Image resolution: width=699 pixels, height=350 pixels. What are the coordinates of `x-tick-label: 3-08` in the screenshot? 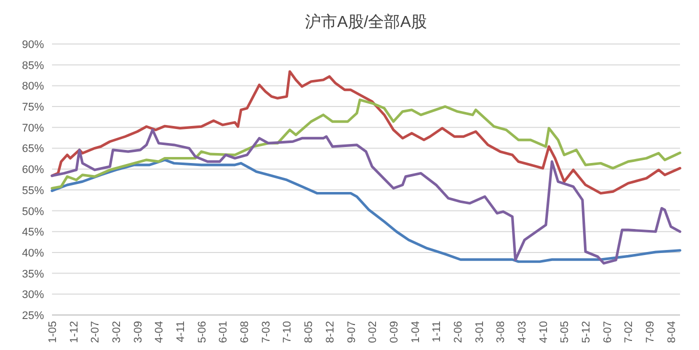 It's located at (501, 332).